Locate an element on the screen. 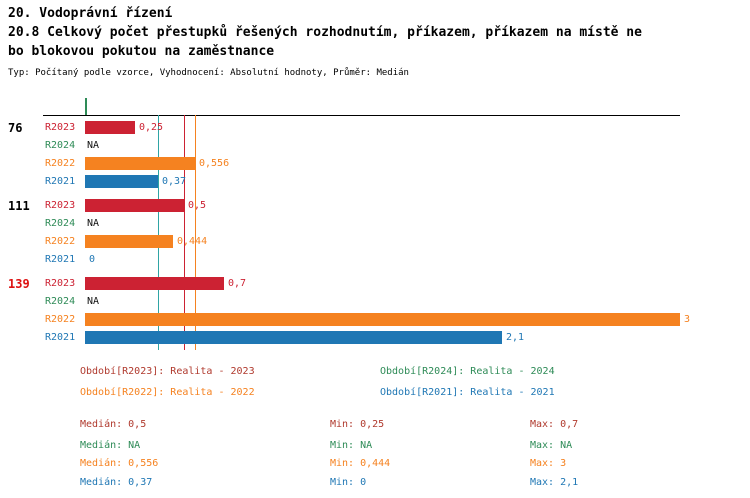 This screenshot has width=750, height=498. stat-min: Min: 0,25 is located at coordinates (357, 424).